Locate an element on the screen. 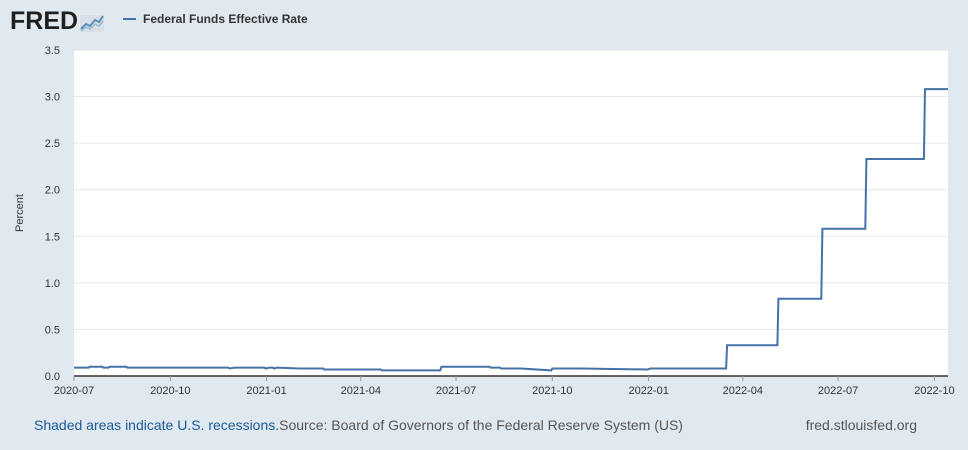 Image resolution: width=968 pixels, height=450 pixels. x-tick-label: 2020-10 is located at coordinates (170, 391).